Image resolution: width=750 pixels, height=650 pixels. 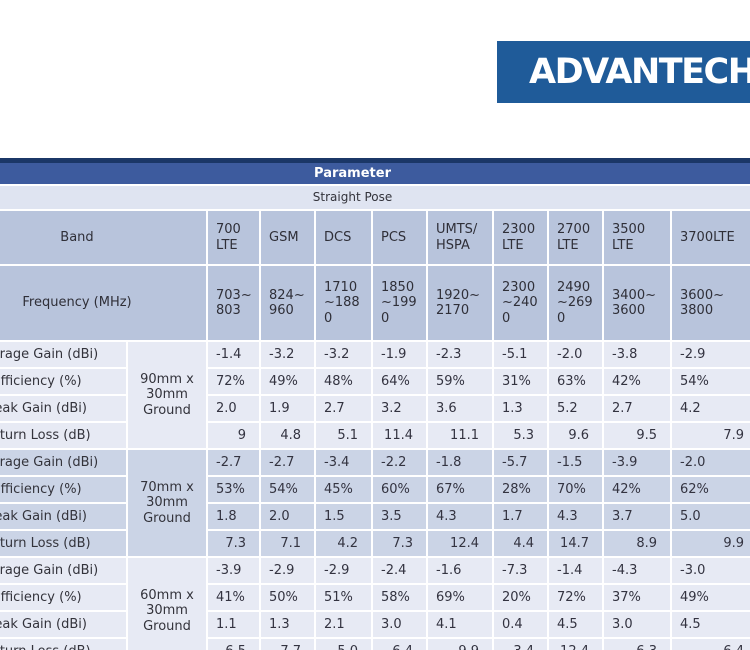 What do you see at coordinates (287, 408) in the screenshot?
I see `value-cell: 1.9` at bounding box center [287, 408].